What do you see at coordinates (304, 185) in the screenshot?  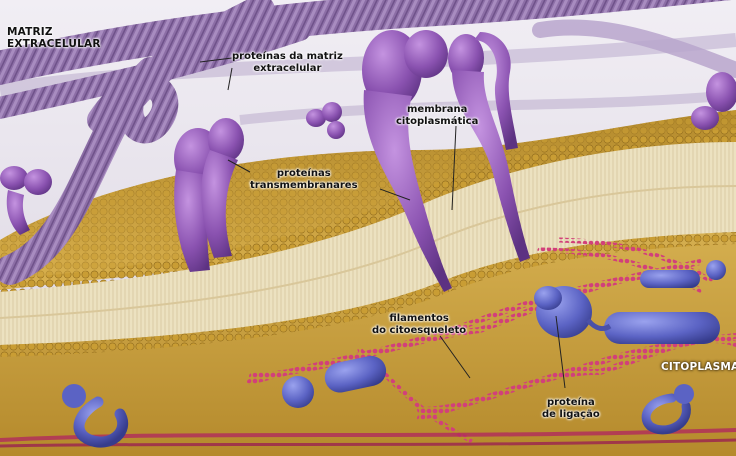 I see `label-transmembranares-line2: transmembranares` at bounding box center [304, 185].